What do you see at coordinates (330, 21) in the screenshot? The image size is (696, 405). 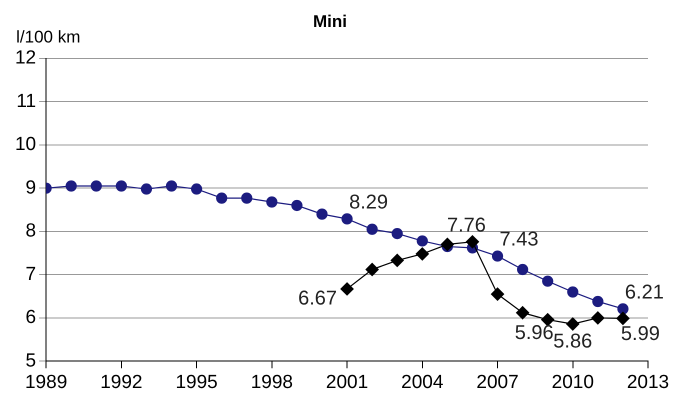 I see `chart-title: Mini` at bounding box center [330, 21].